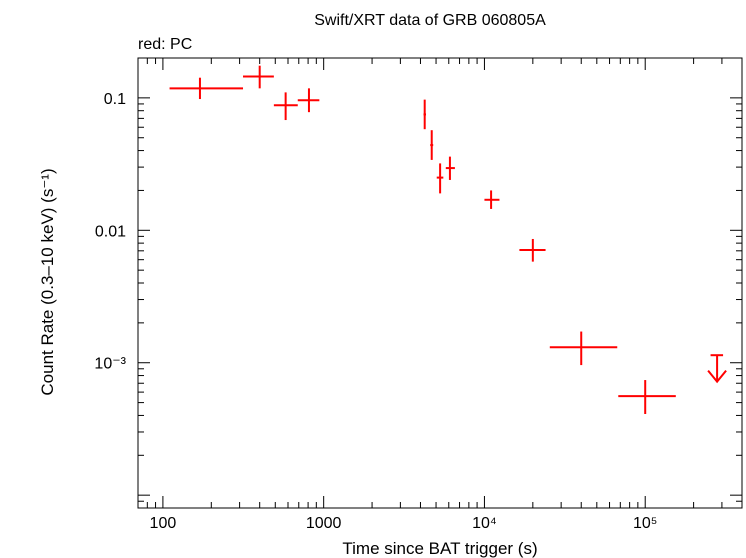 Image resolution: width=746 pixels, height=558 pixels. What do you see at coordinates (47, 281) in the screenshot?
I see `y-axis-label: Count Rate (0.3–10 keV) (s⁻¹)` at bounding box center [47, 281].